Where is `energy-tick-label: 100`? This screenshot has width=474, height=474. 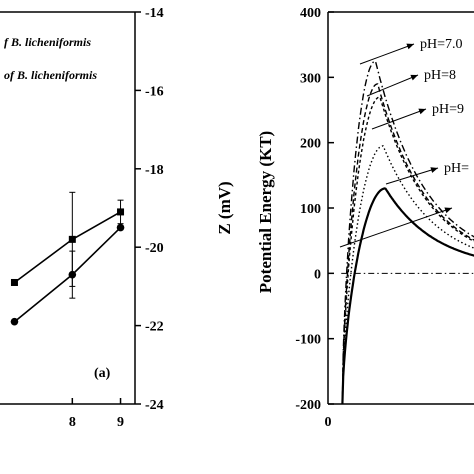
energy-tick-label: 100 is located at coordinates (310, 209).